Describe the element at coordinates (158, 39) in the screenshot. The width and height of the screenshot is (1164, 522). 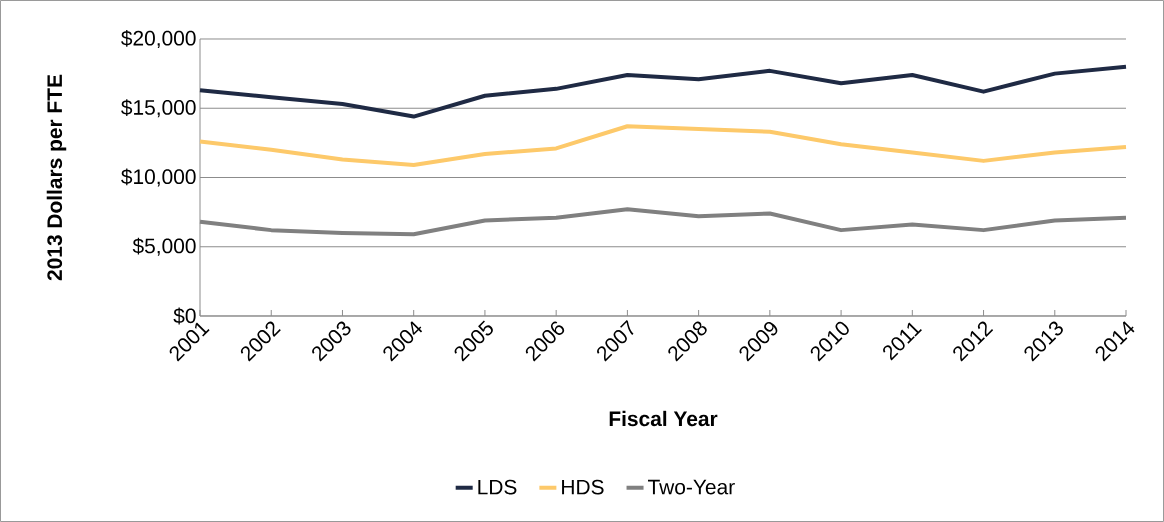
I see `y-tick-label: $20,000` at that location.